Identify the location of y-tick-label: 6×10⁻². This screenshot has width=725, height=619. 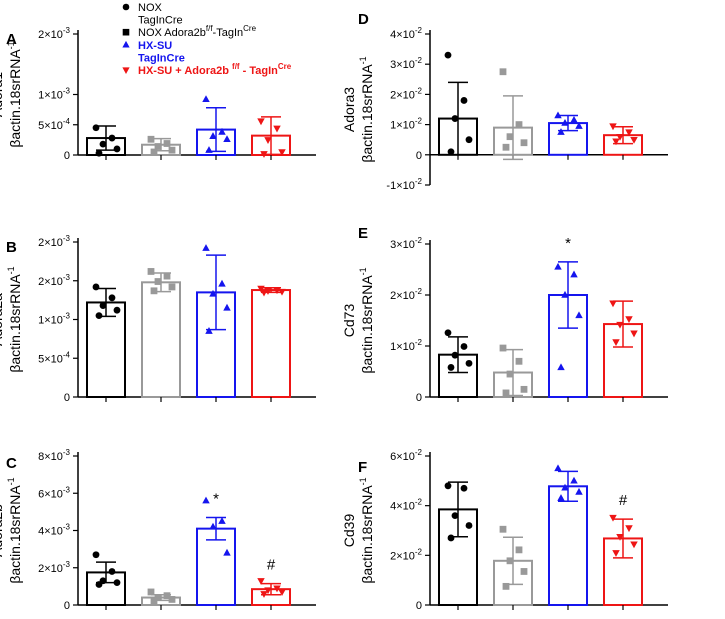
(406, 455).